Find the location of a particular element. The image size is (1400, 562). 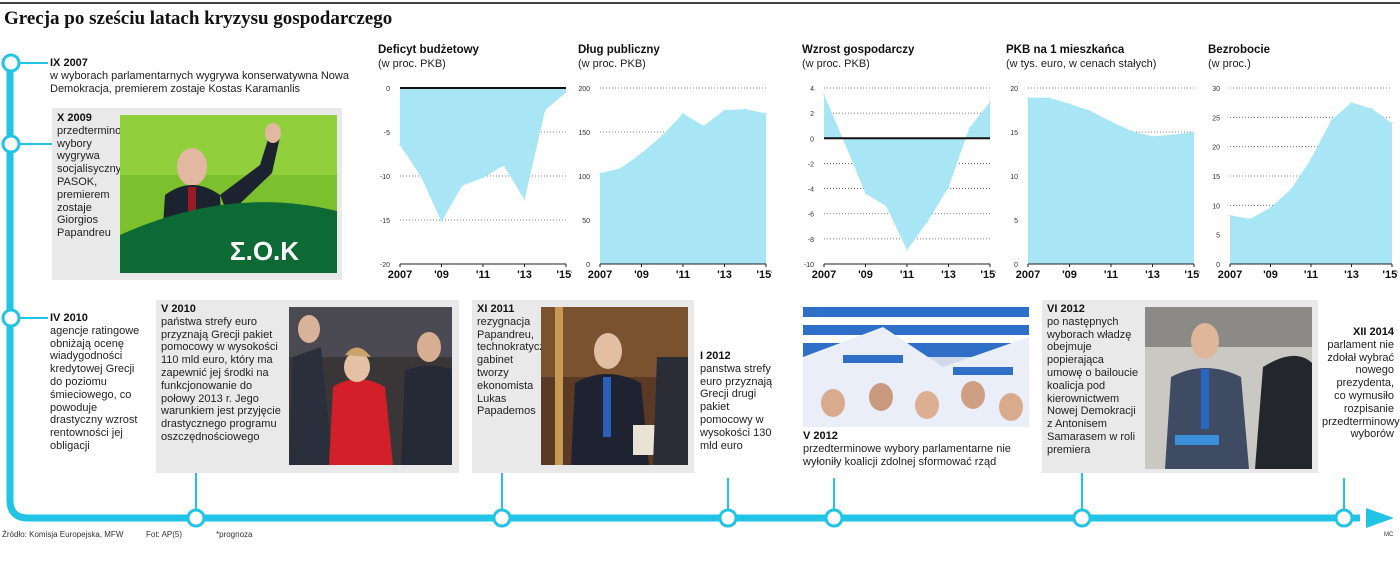

y-tick-label: 150 is located at coordinates (584, 133).